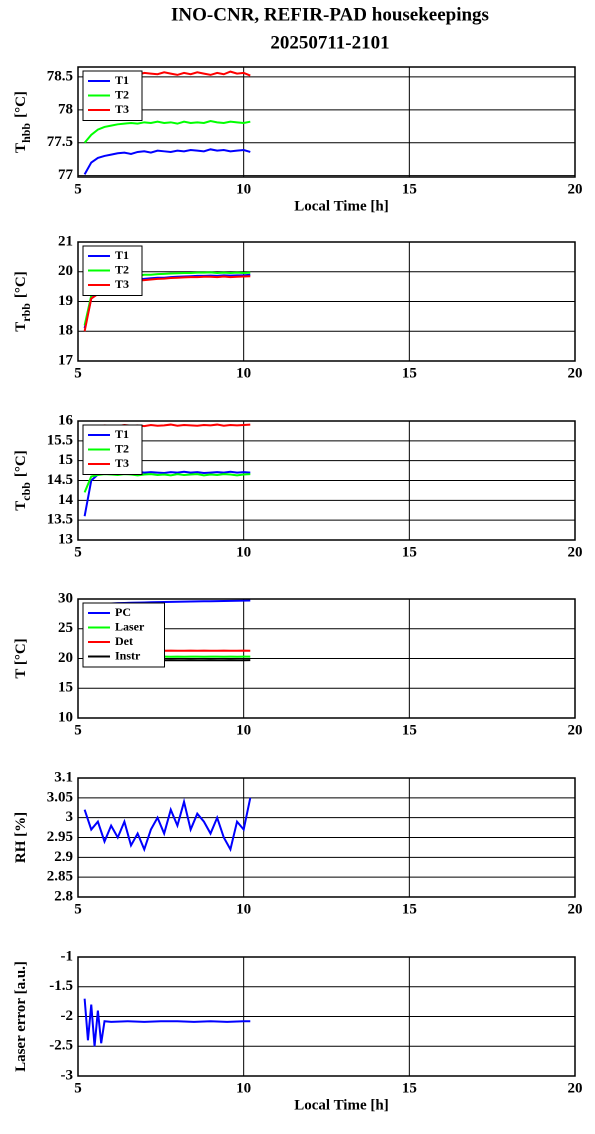 The image size is (595, 1134). I want to click on y-axis-label: Thbb [°C], so click(22, 122).